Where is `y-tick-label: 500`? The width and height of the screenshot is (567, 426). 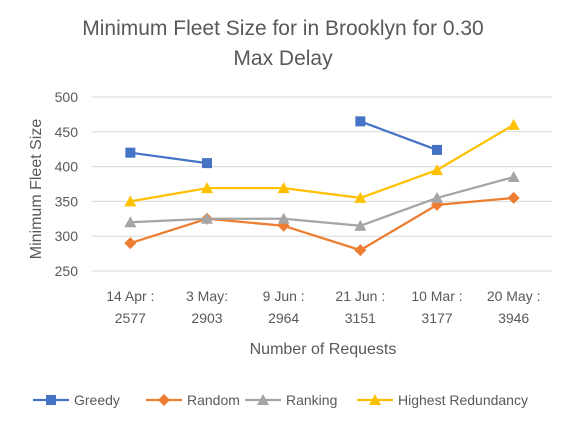 y-tick-label: 500 is located at coordinates (67, 97).